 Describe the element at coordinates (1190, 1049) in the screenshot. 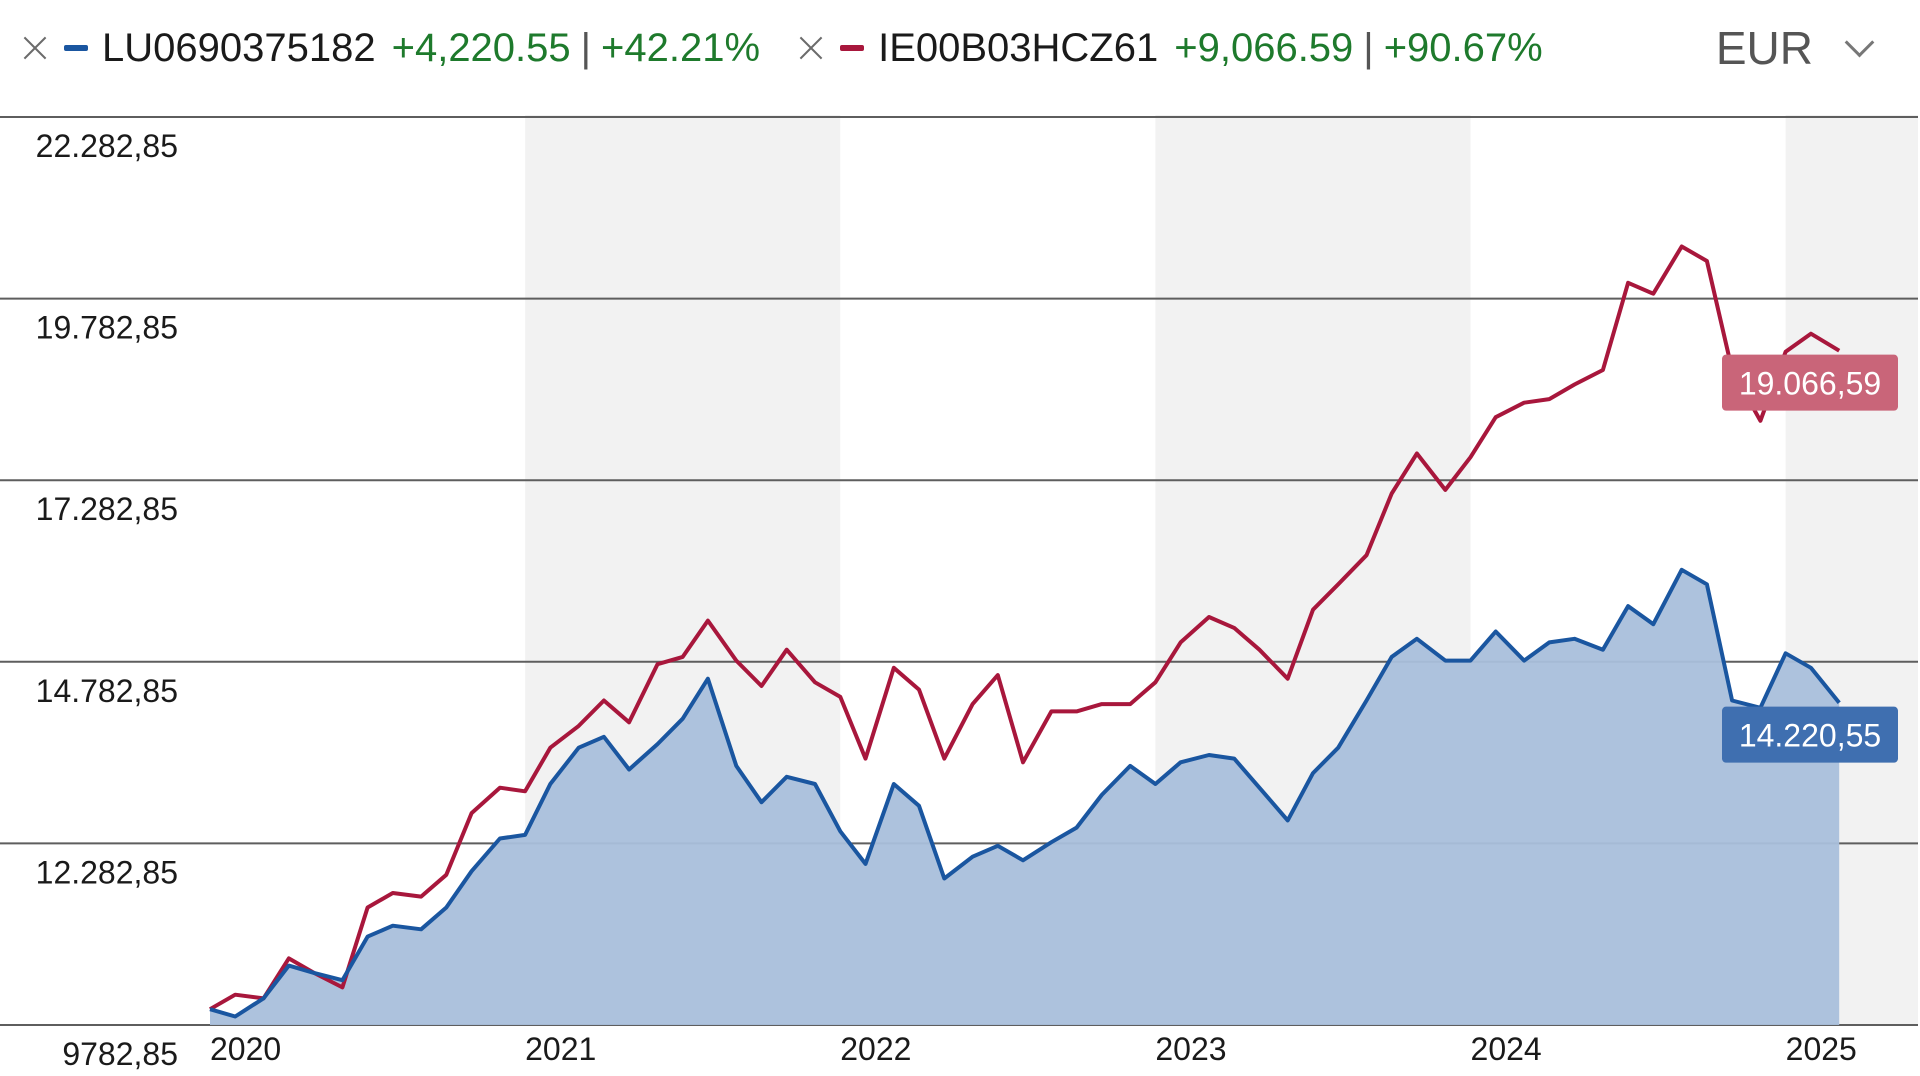

I see `x-tick-label: 2023` at that location.